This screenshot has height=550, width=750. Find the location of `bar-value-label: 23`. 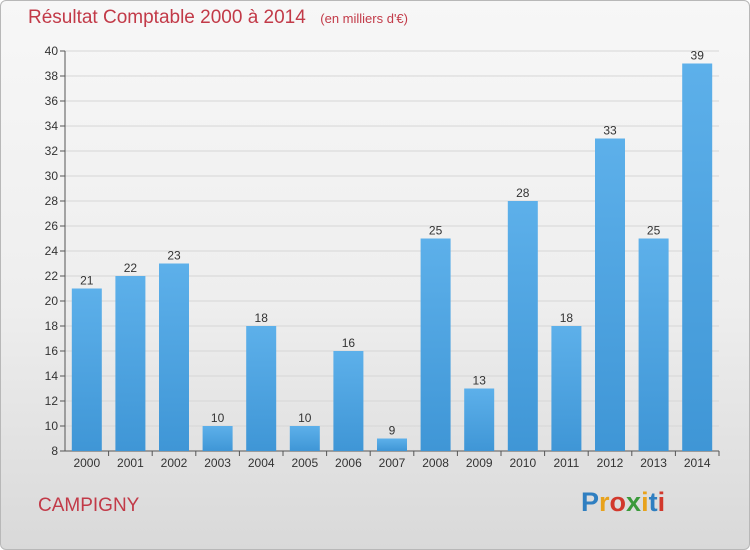

bar-value-label: 23 is located at coordinates (174, 256).